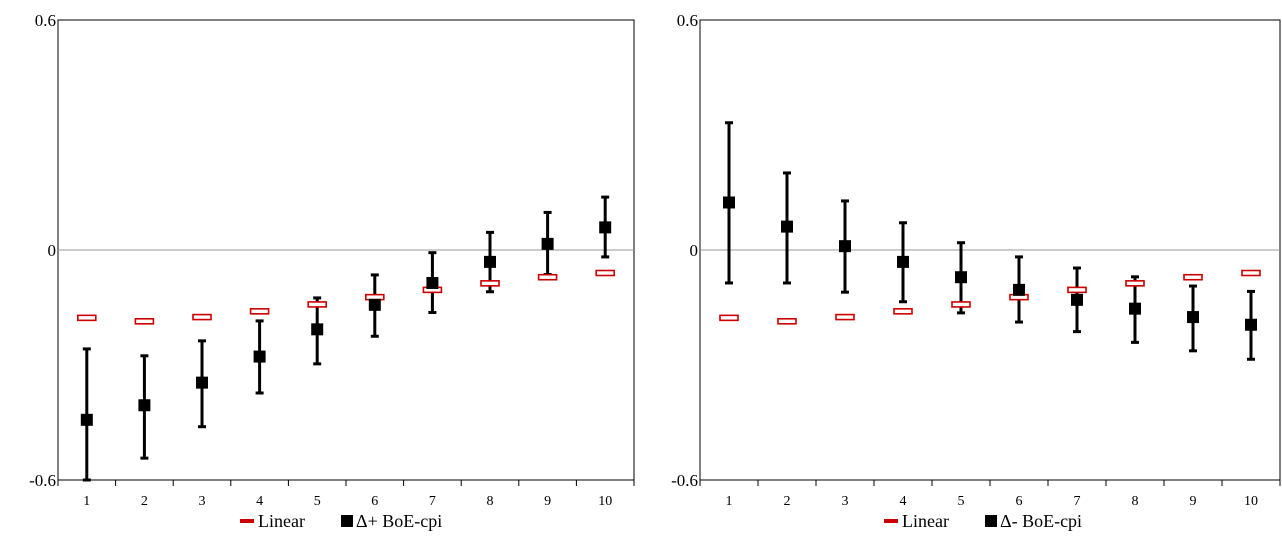 This screenshot has width=1282, height=550. I want to click on legend-estimate-label: Δ+ BoE-cpi, so click(399, 521).